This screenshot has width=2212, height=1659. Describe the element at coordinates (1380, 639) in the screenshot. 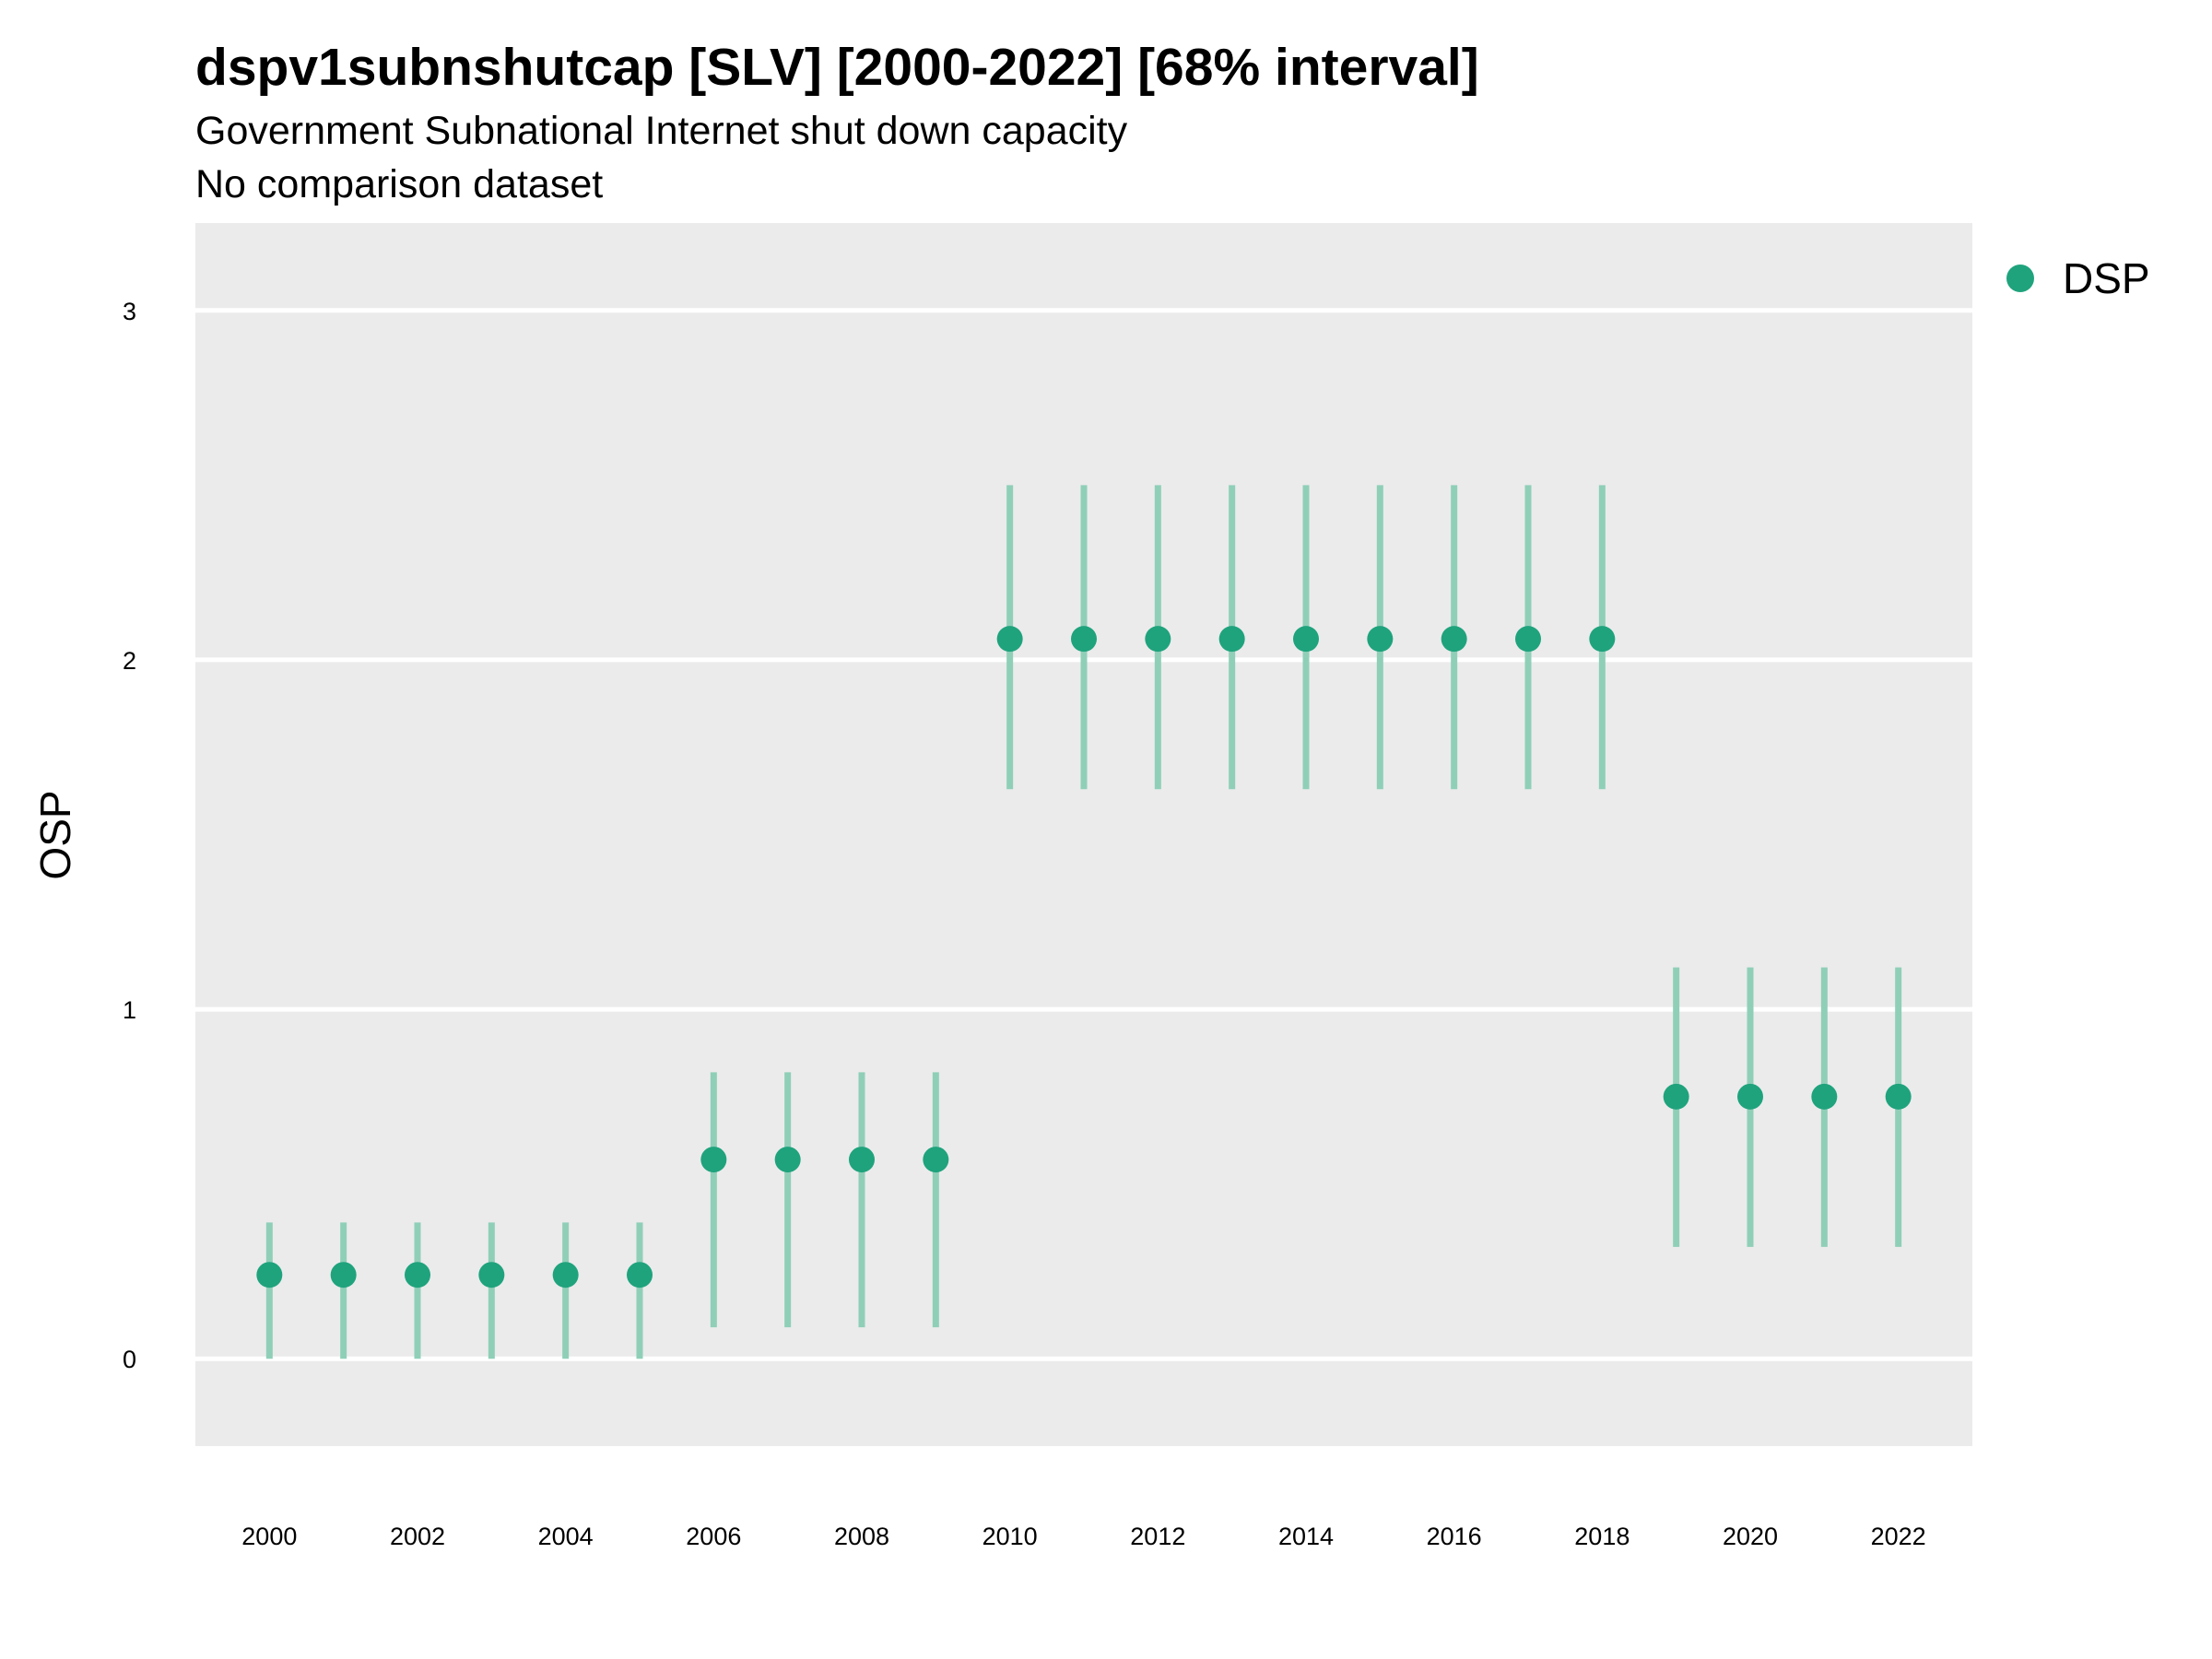

I see `point-2015` at that location.